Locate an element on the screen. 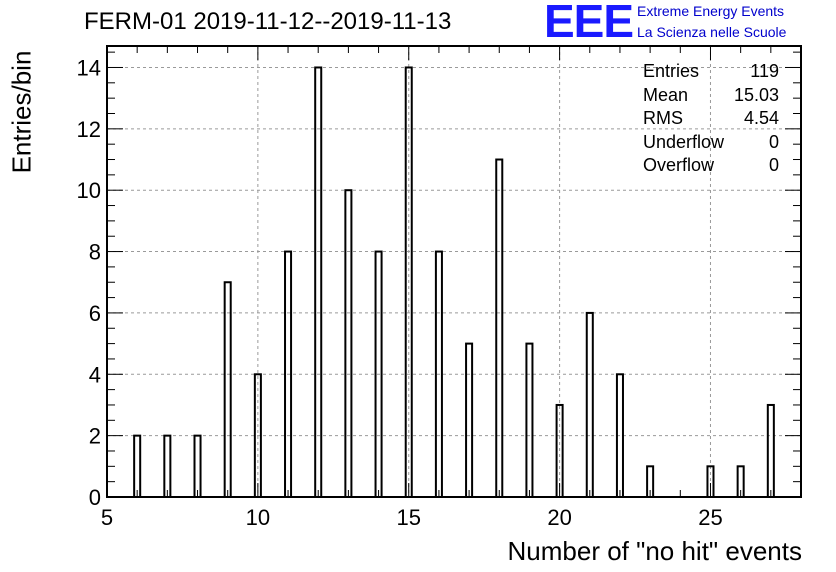 This screenshot has height=572, width=836. stat-label: Mean is located at coordinates (666, 94).